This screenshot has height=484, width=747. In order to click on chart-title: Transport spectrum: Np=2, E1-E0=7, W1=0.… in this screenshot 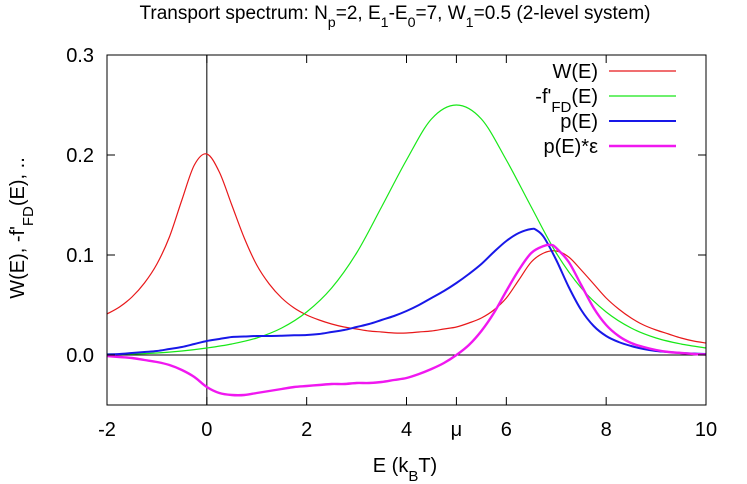, I will do `click(395, 17)`.